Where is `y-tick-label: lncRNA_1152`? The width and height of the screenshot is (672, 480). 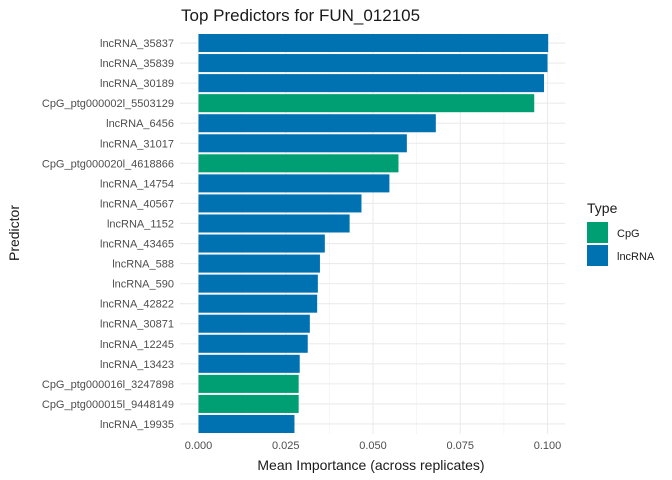
y-tick-label: lncRNA_1152 is located at coordinates (140, 224).